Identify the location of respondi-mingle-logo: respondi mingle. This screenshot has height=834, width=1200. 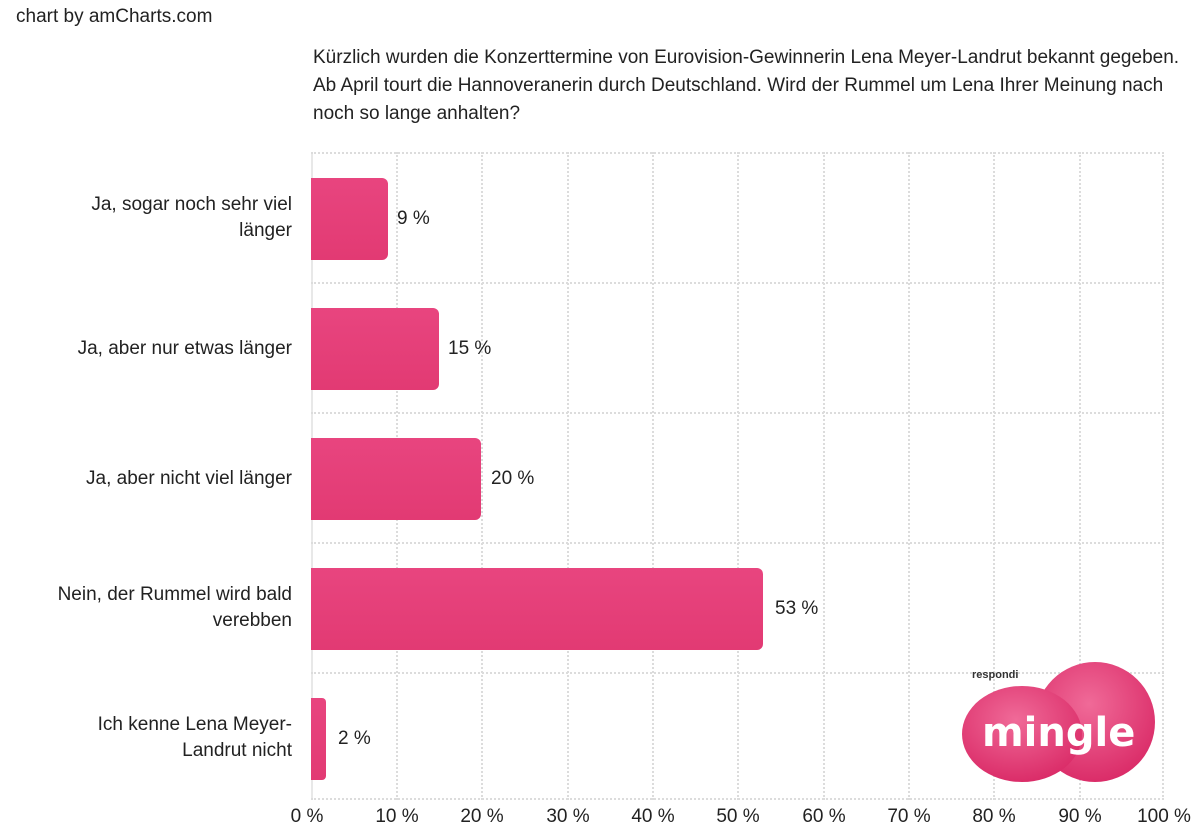
(1060, 722).